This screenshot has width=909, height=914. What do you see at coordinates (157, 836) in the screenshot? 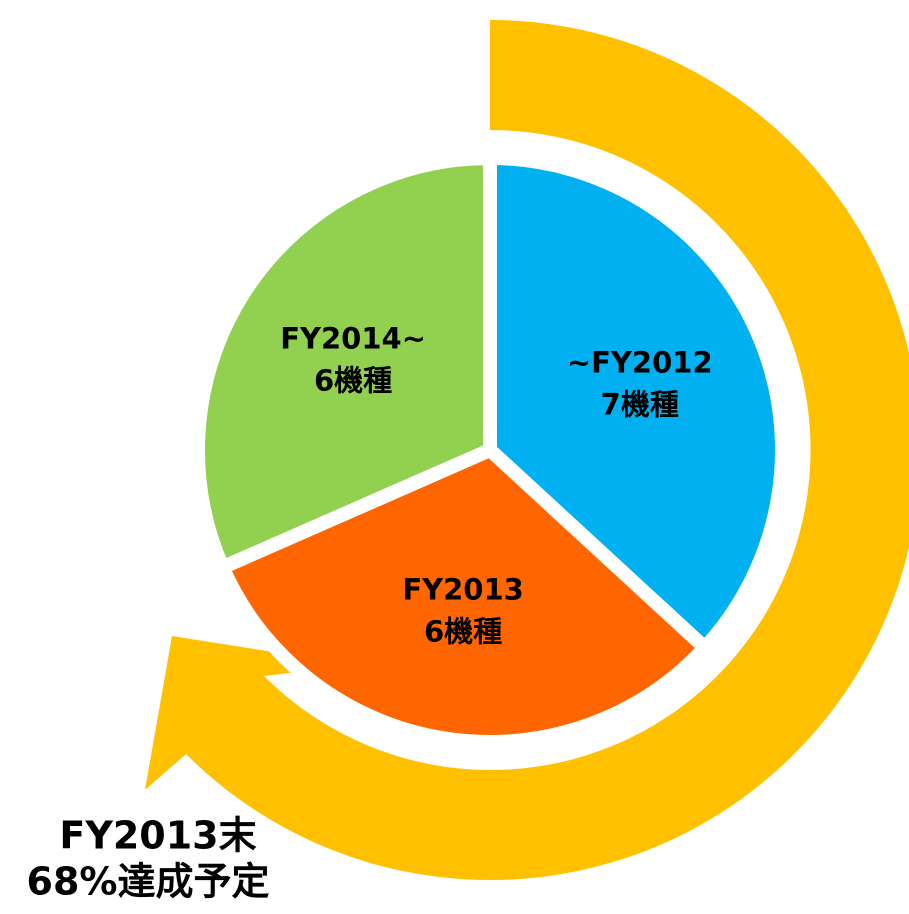
I see `annotation-line: FY2013末` at bounding box center [157, 836].